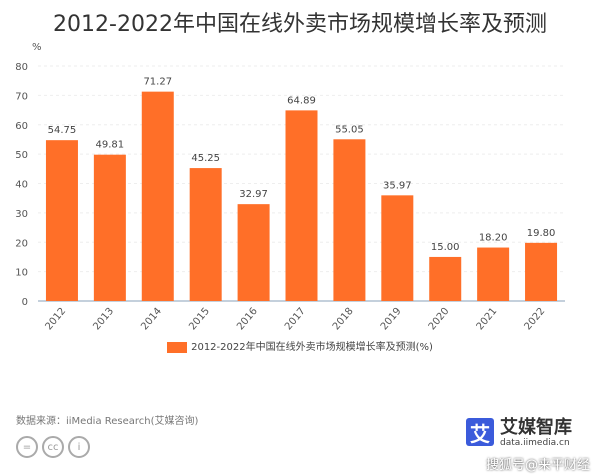 This screenshot has height=476, width=600. I want to click on y-tick-label: 30, so click(21, 214).